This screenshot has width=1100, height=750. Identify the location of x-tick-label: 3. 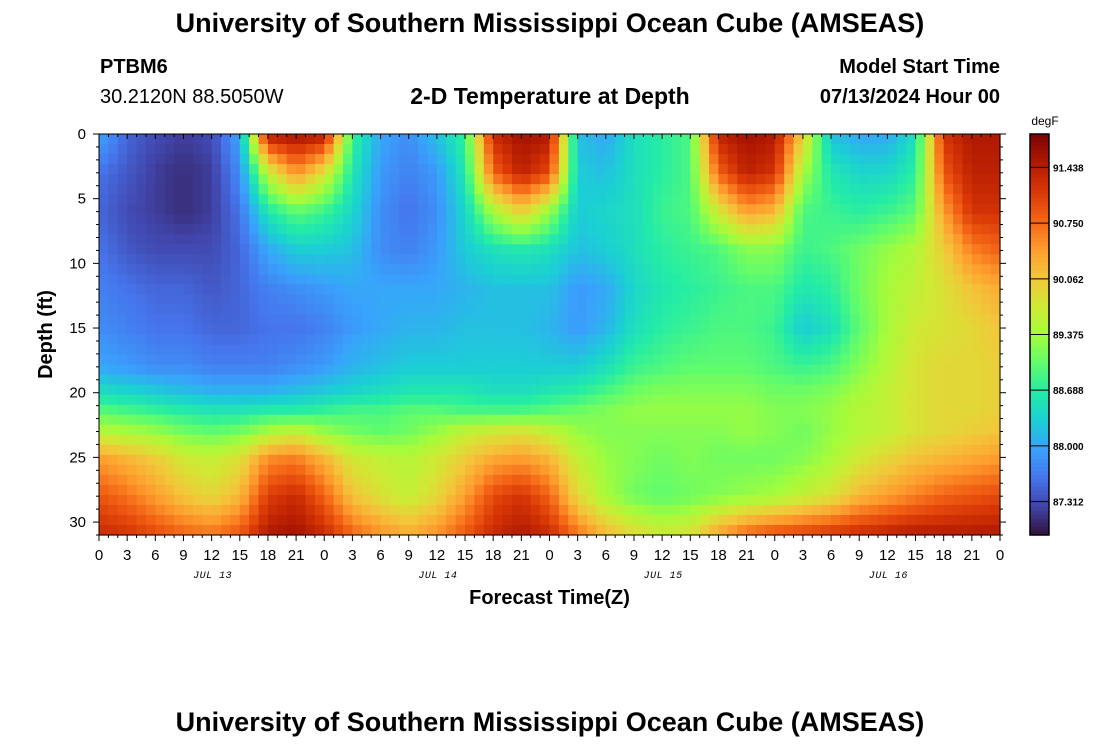
(127, 555).